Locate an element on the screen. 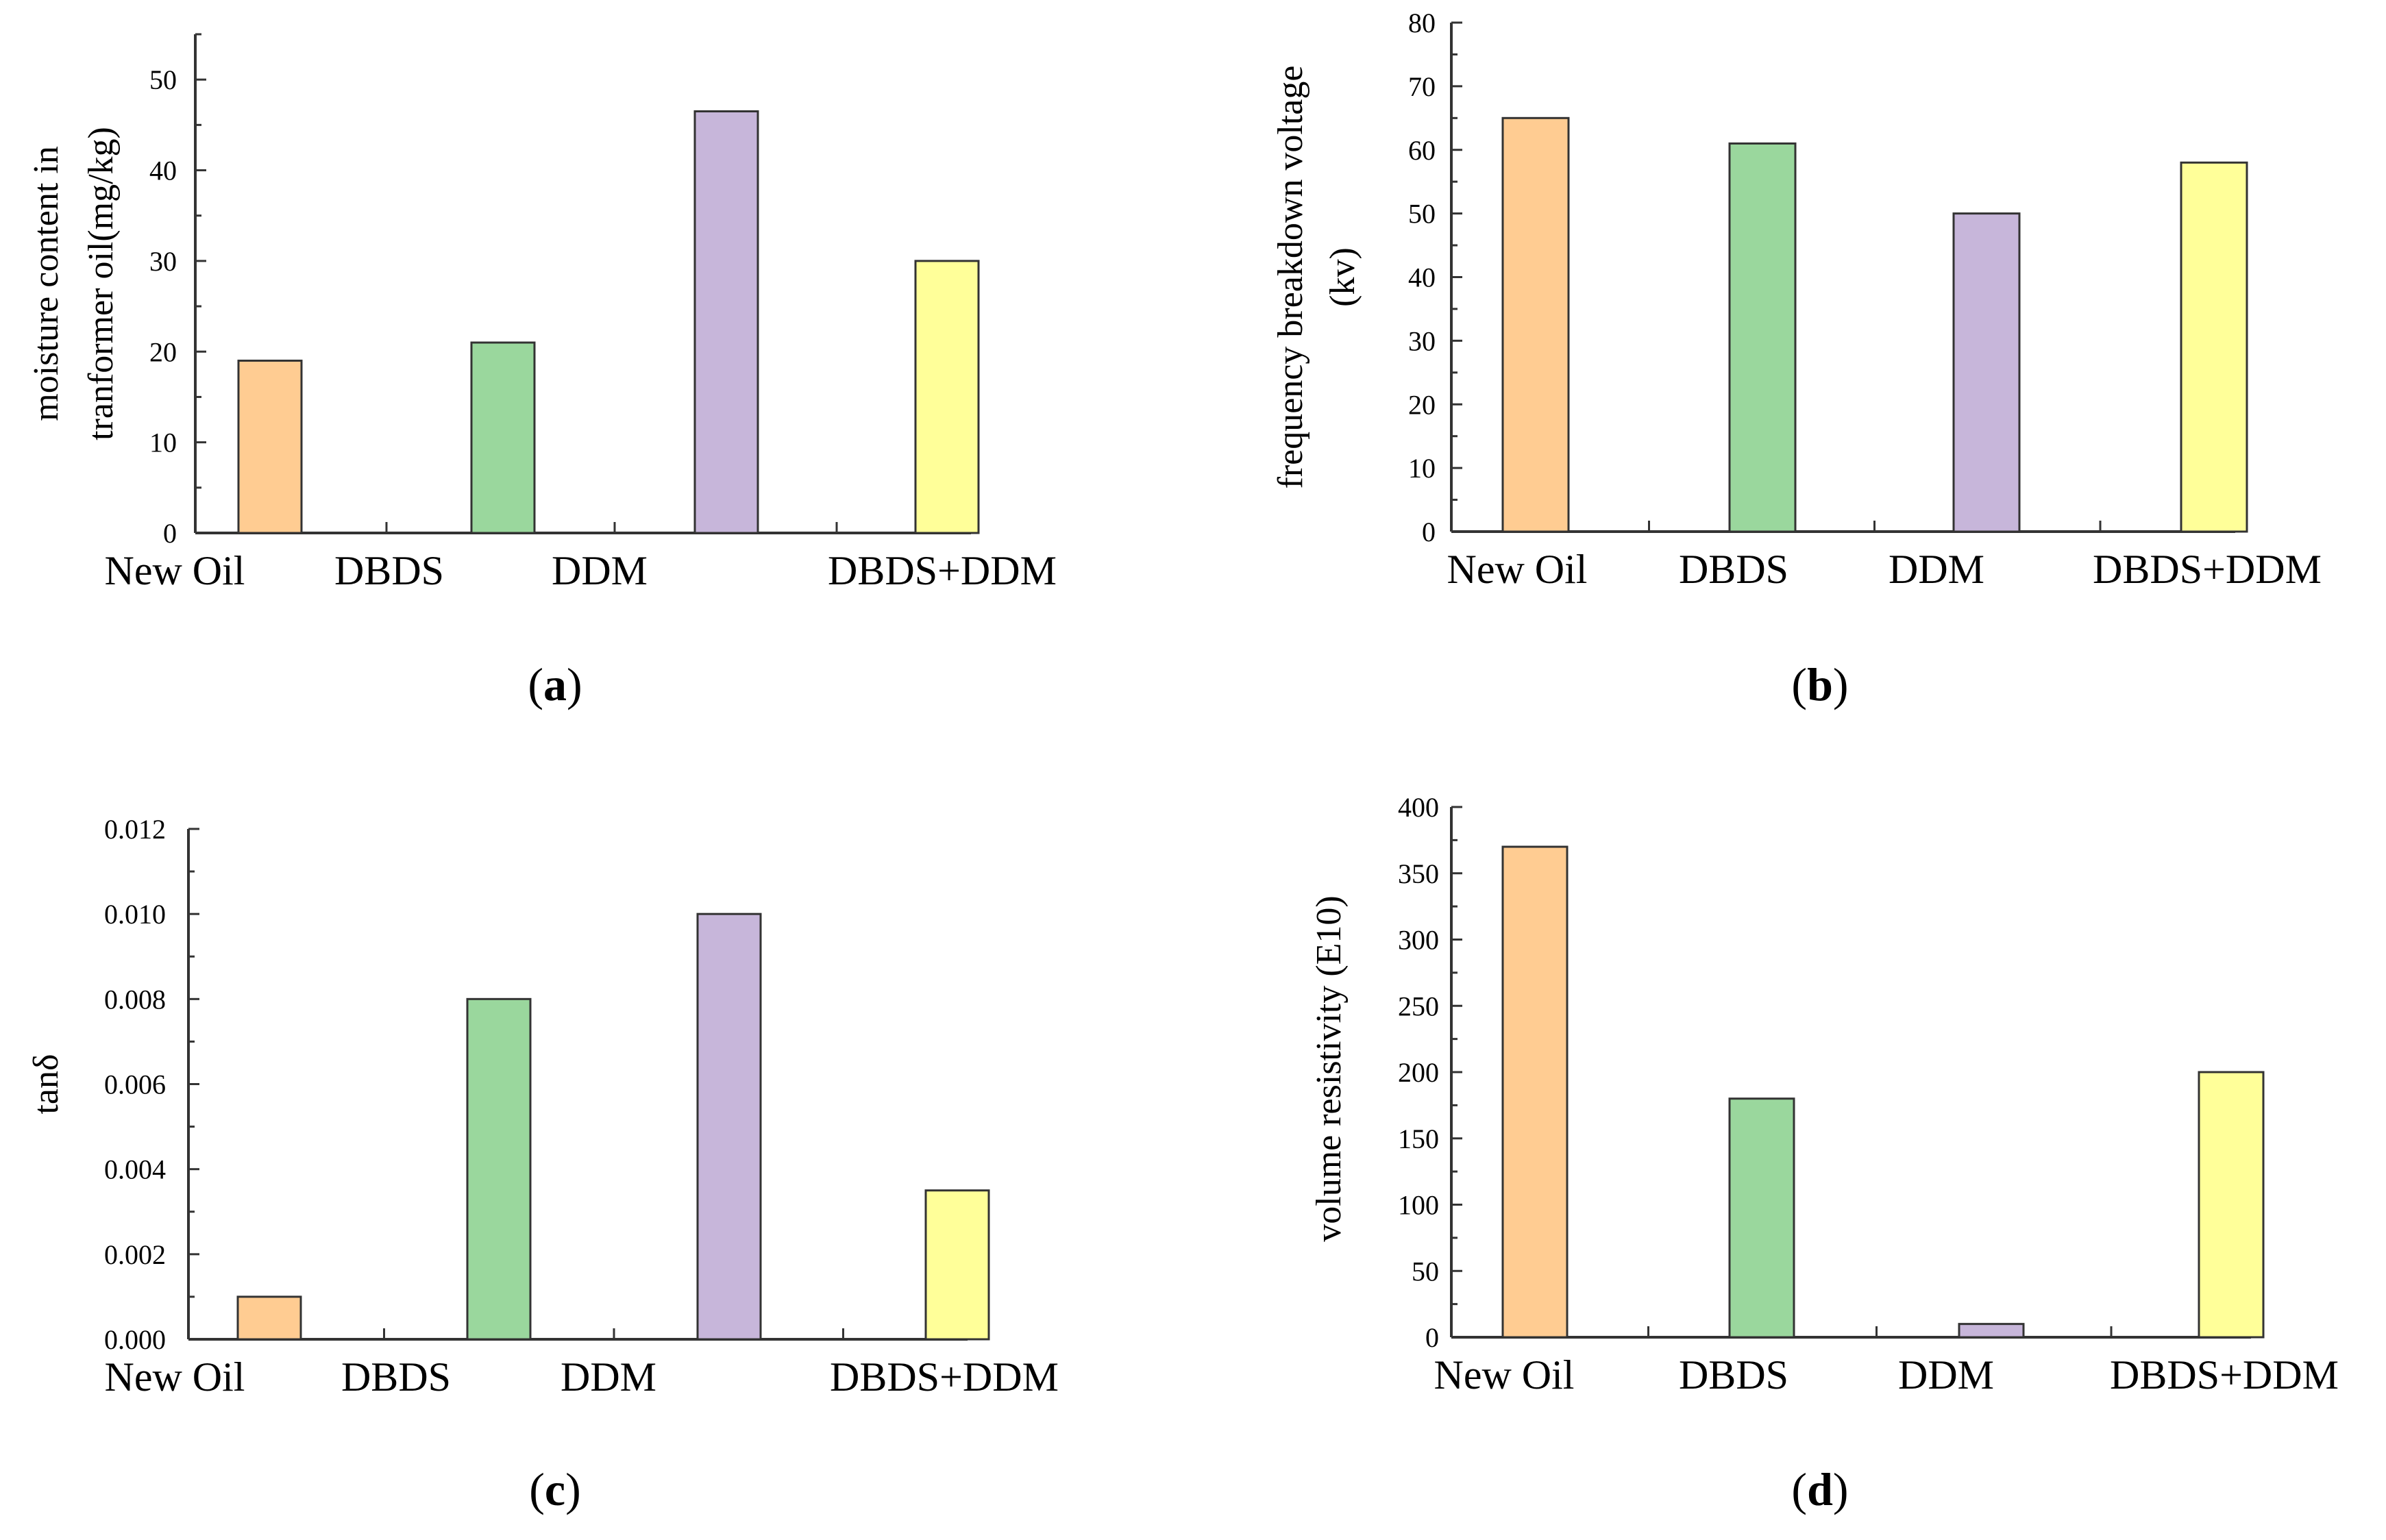 This screenshot has height=1540, width=2386. panel-label-a: (a) is located at coordinates (555, 684).